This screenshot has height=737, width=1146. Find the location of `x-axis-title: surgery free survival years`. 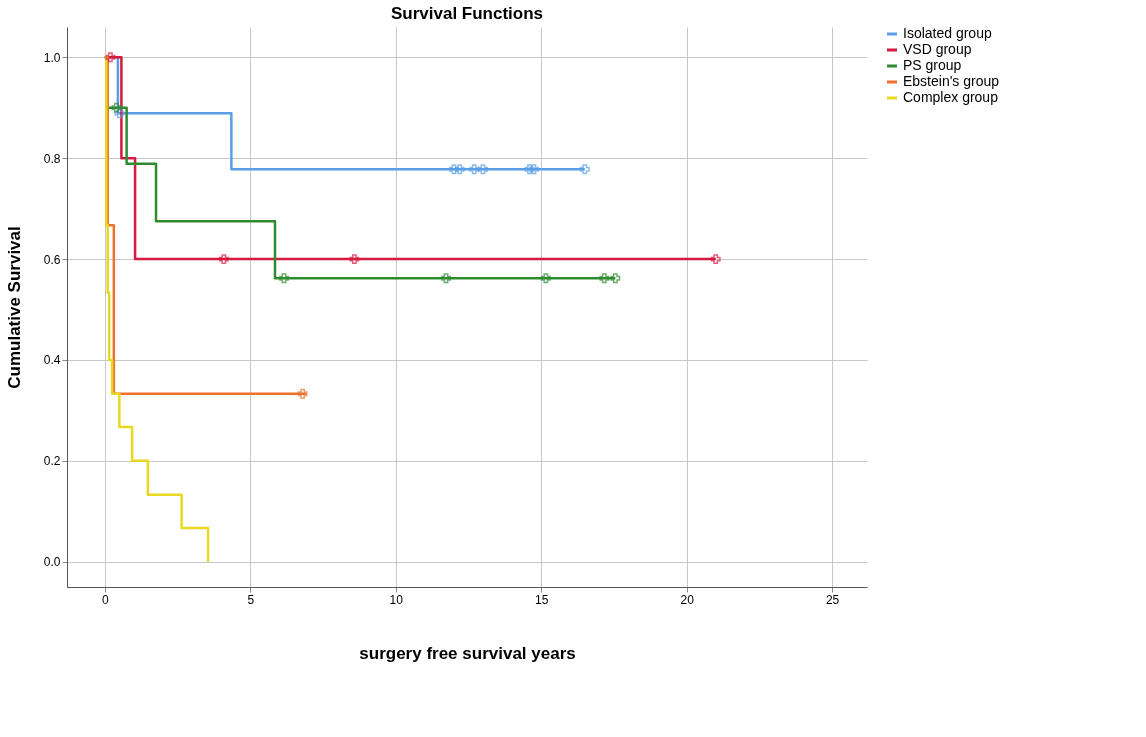

x-axis-title: surgery free survival years is located at coordinates (467, 653).